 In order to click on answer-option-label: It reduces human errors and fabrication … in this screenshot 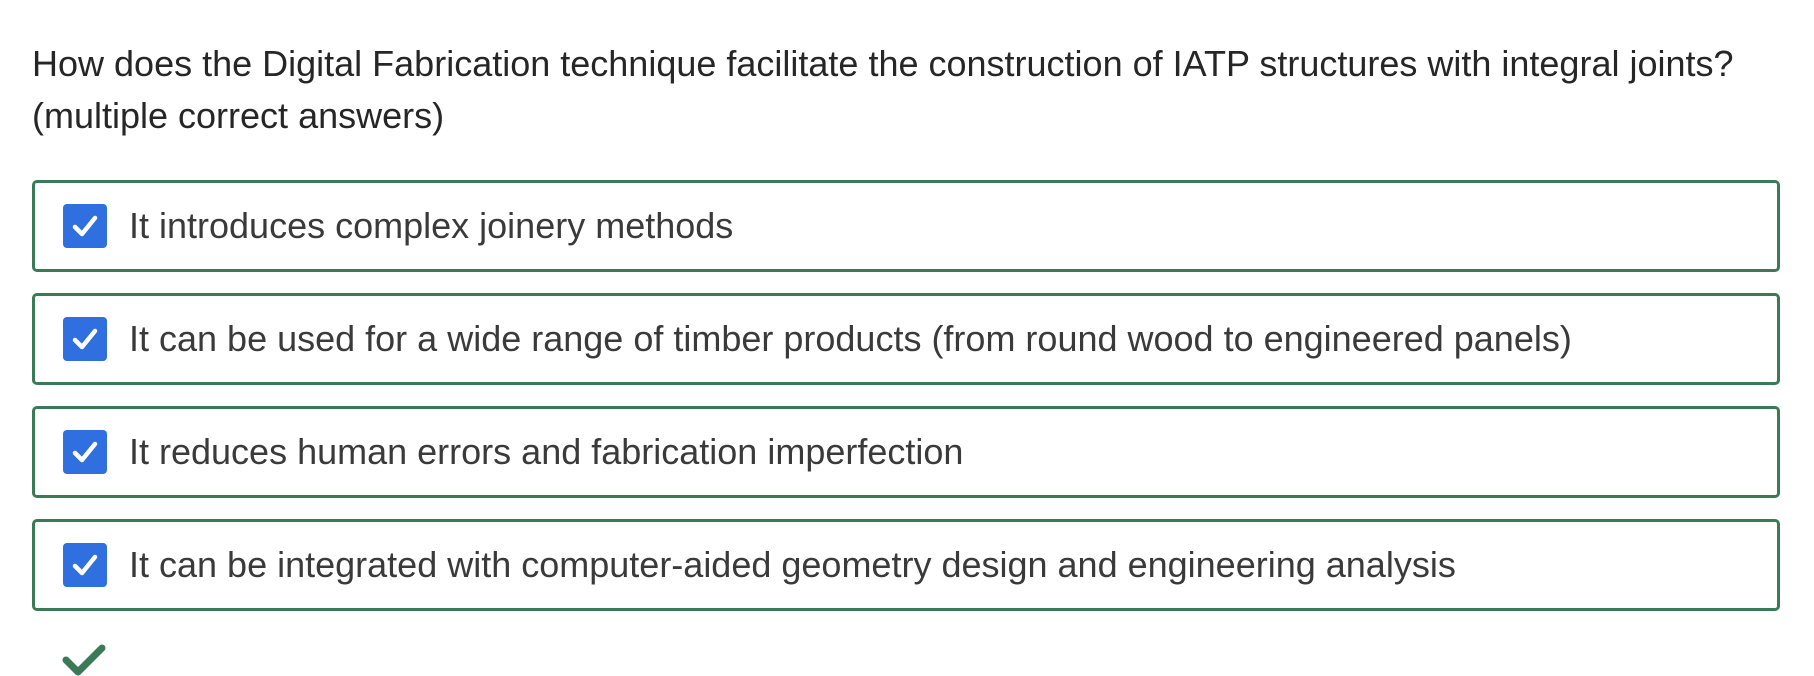, I will do `click(546, 451)`.